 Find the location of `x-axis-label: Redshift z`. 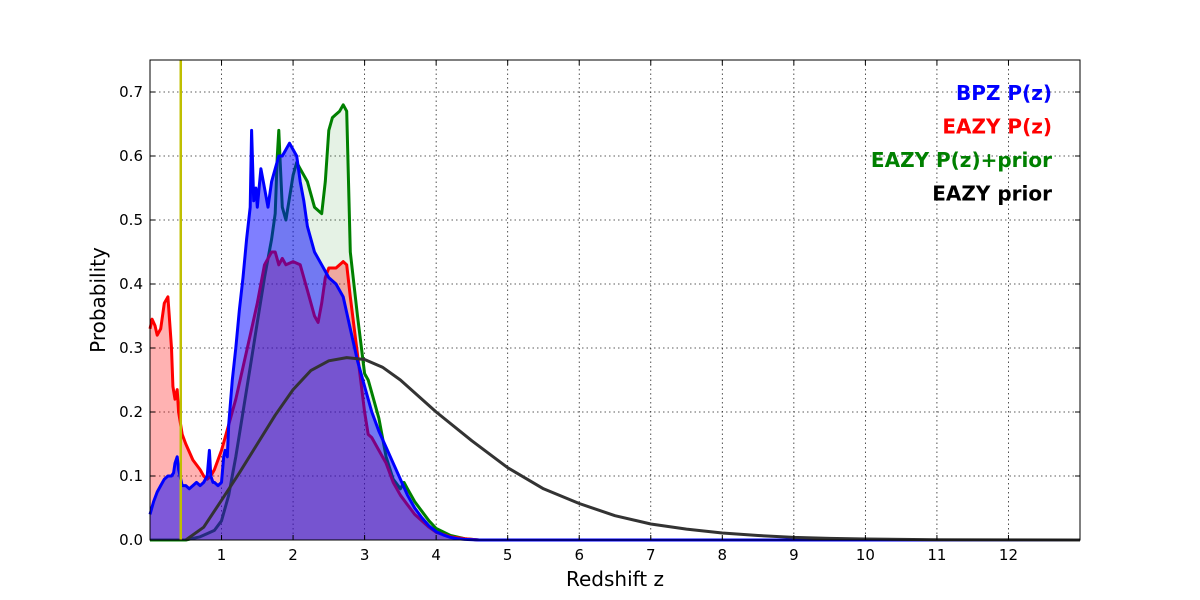

x-axis-label: Redshift z is located at coordinates (615, 579).